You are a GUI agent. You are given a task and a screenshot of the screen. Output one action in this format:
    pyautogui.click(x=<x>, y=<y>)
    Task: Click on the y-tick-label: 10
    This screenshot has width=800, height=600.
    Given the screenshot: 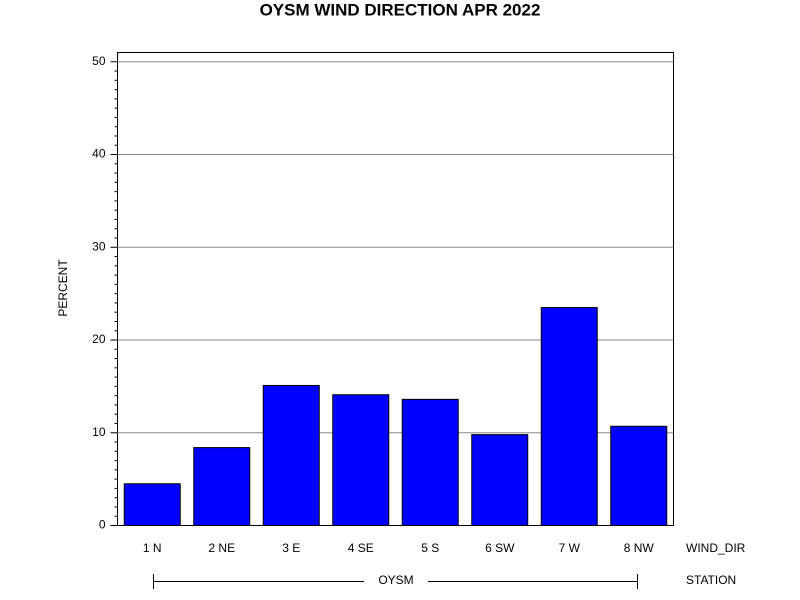 What is the action you would take?
    pyautogui.click(x=99, y=432)
    